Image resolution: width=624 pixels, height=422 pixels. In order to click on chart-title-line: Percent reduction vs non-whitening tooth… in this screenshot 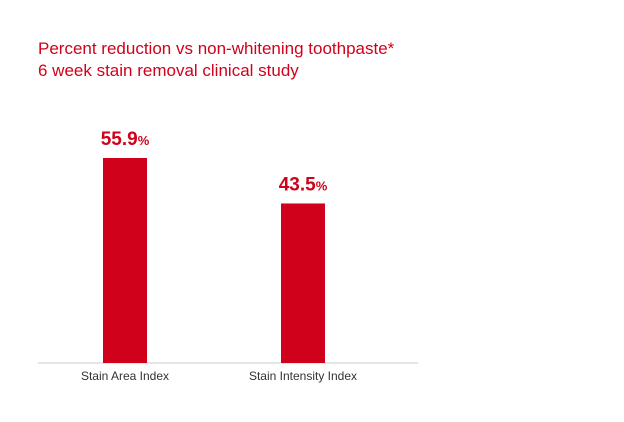, I will do `click(216, 48)`.